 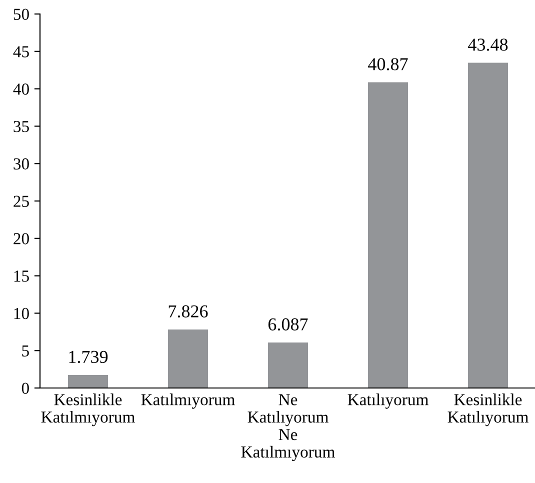 I want to click on y-tick-label: 35, so click(x=21, y=126).